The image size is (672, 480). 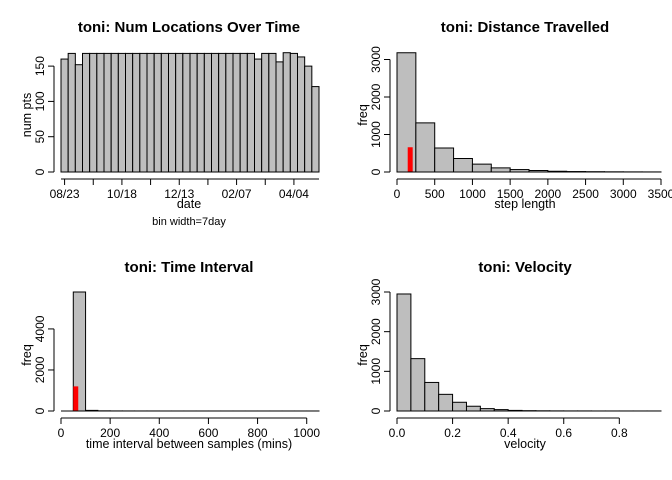 I want to click on x-tick-label: 0.2, so click(x=452, y=433).